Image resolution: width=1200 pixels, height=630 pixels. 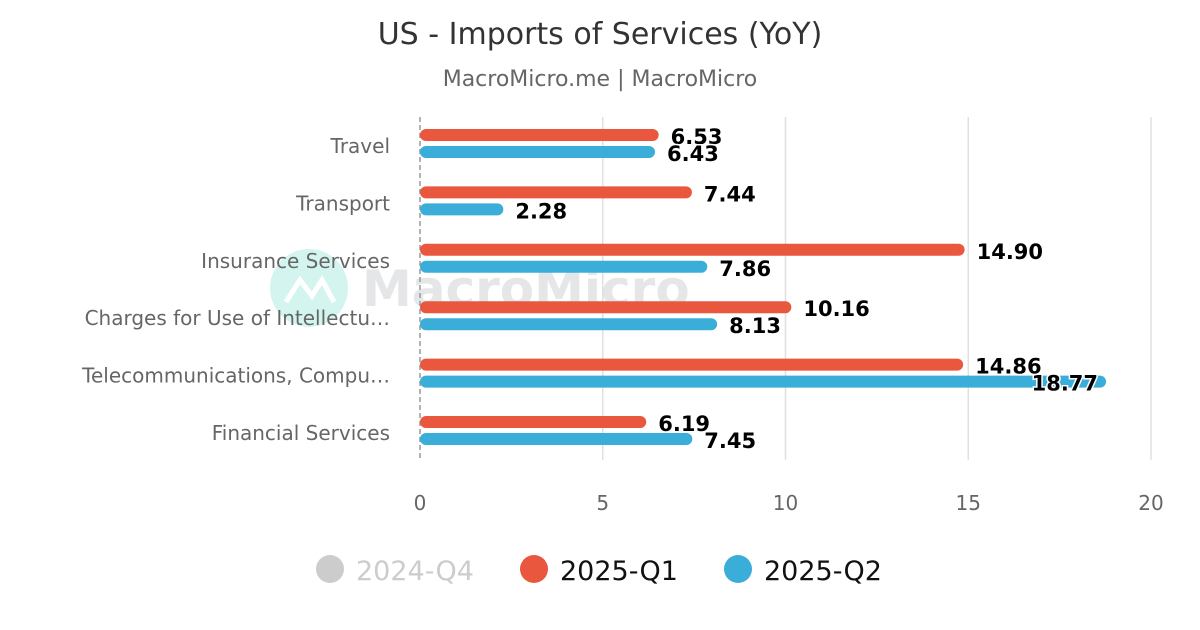 I want to click on legend: 2024-Q4 2025-Q1 2025-Q2, so click(x=599, y=571).